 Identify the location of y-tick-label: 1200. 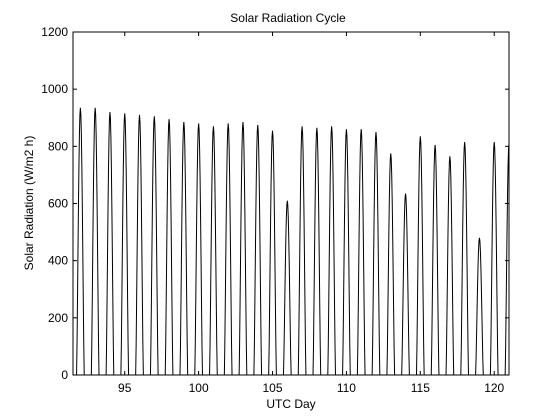
(54, 32).